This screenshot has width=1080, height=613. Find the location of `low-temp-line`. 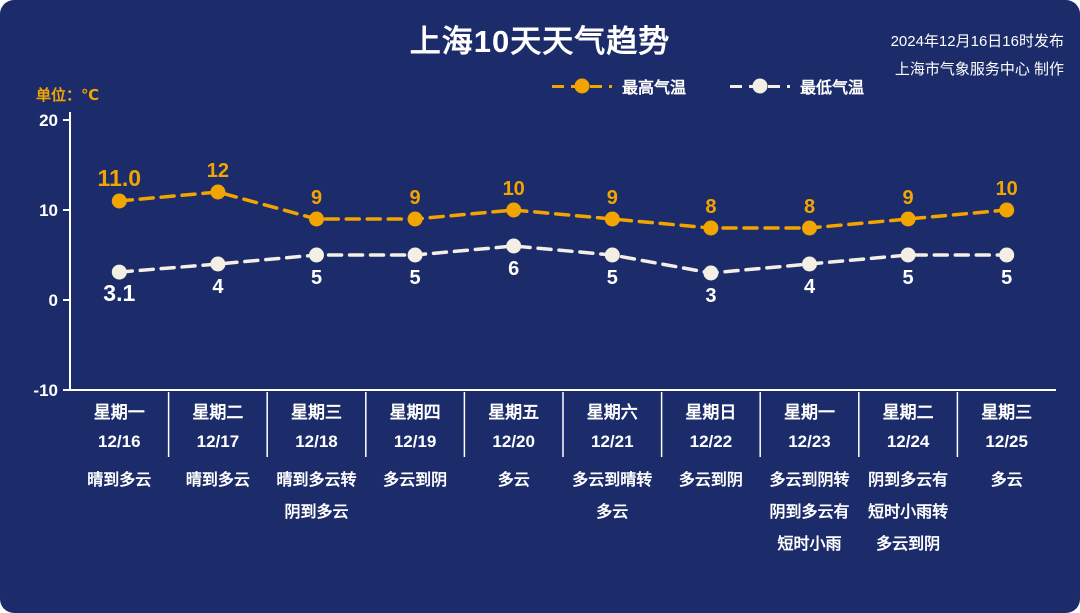

low-temp-line is located at coordinates (563, 259).